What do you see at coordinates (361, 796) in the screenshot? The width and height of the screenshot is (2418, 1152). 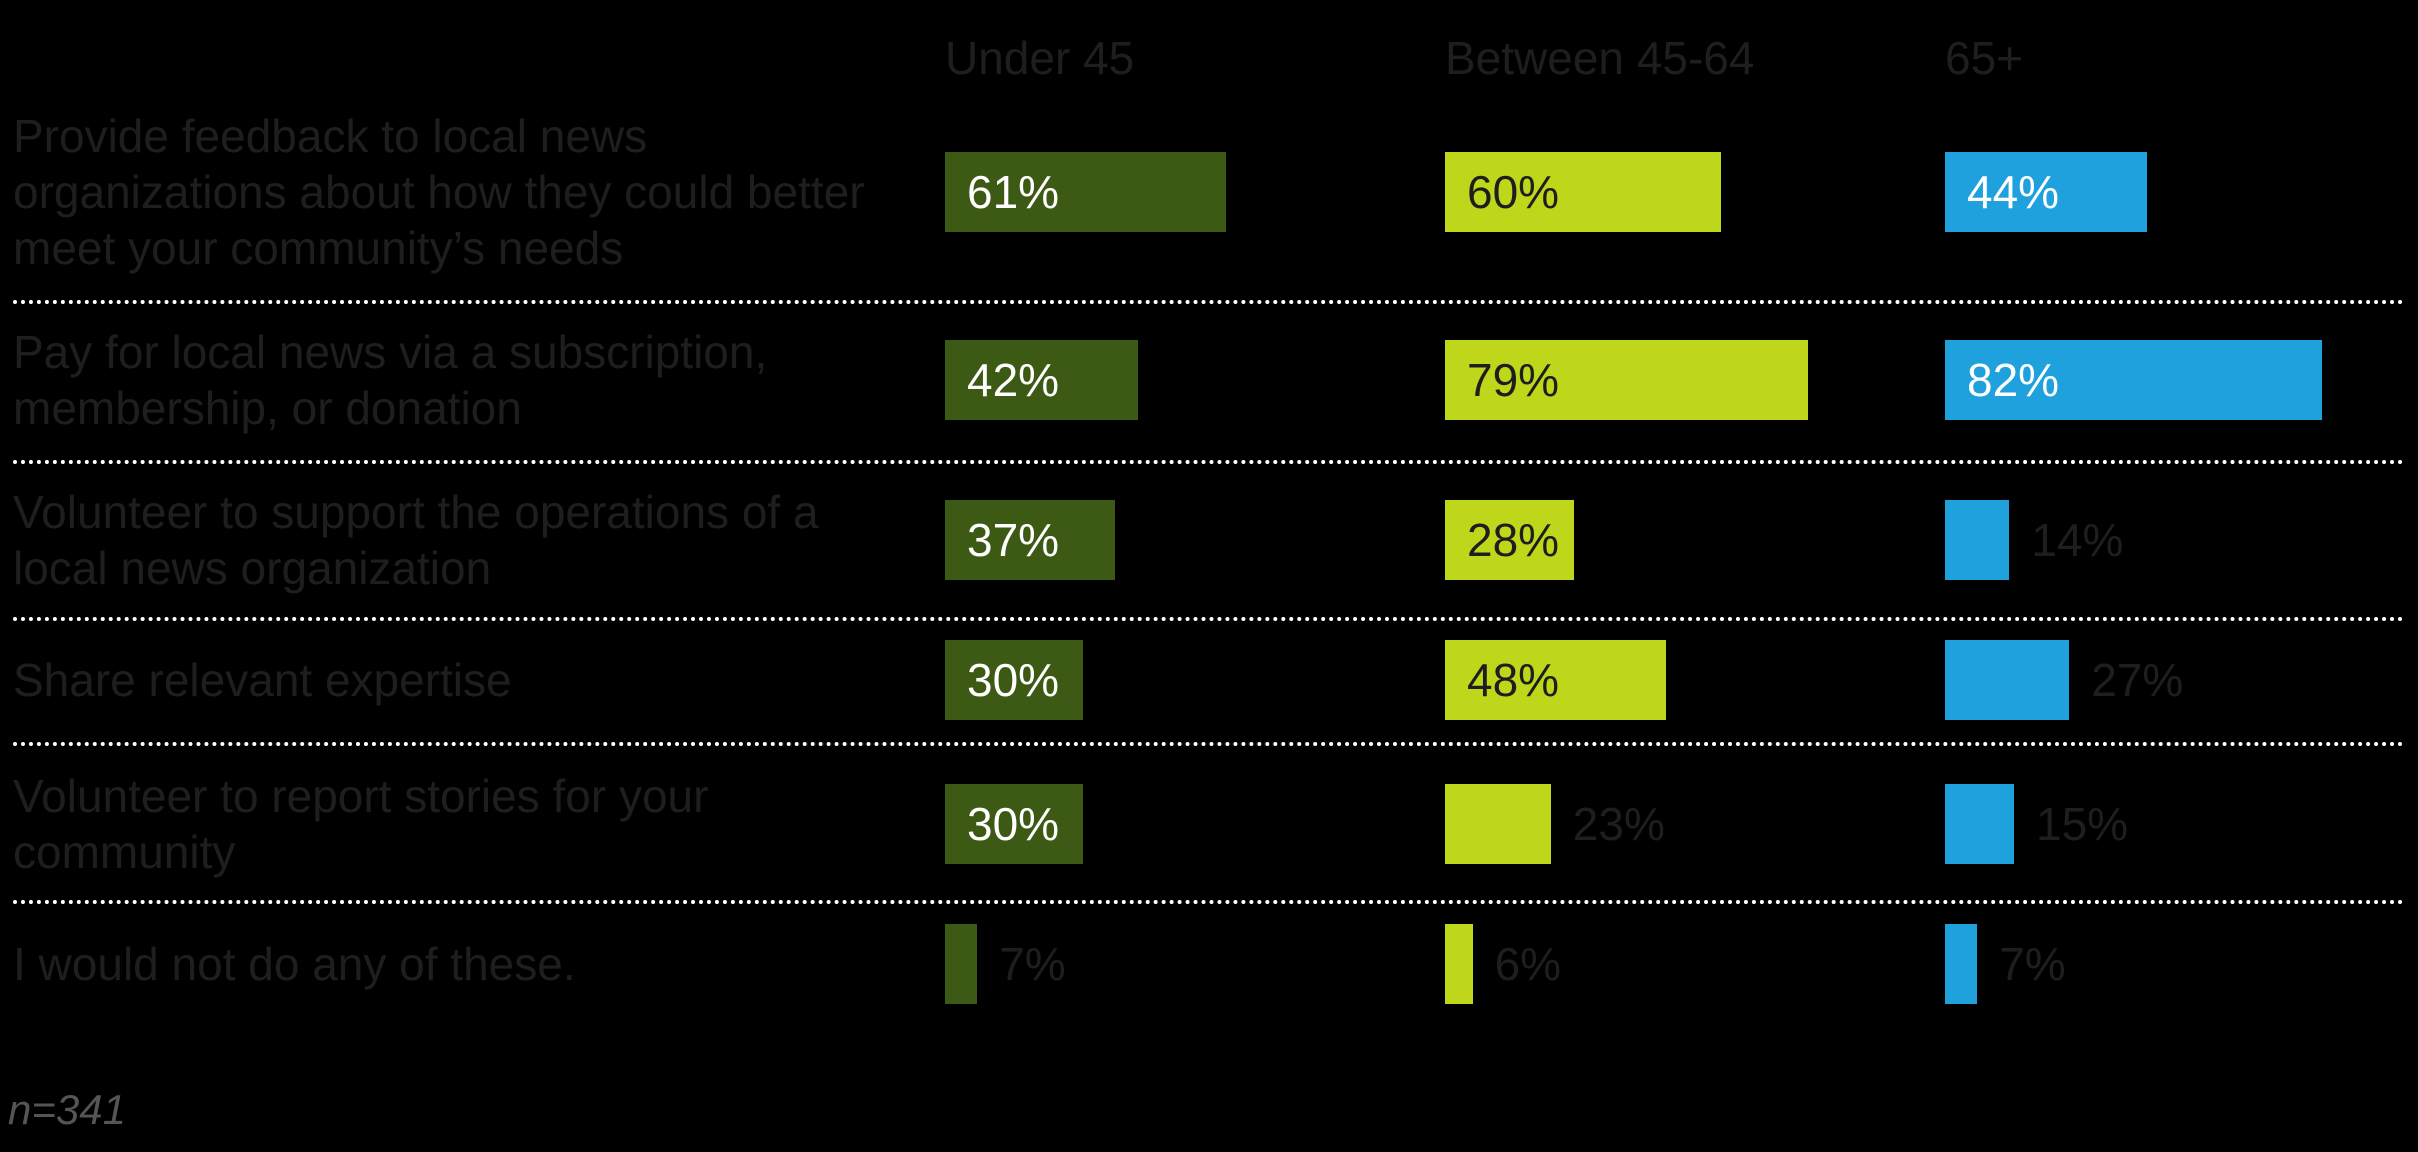 I see `category-label-4-line-0: Volunteer to report stories for your` at bounding box center [361, 796].